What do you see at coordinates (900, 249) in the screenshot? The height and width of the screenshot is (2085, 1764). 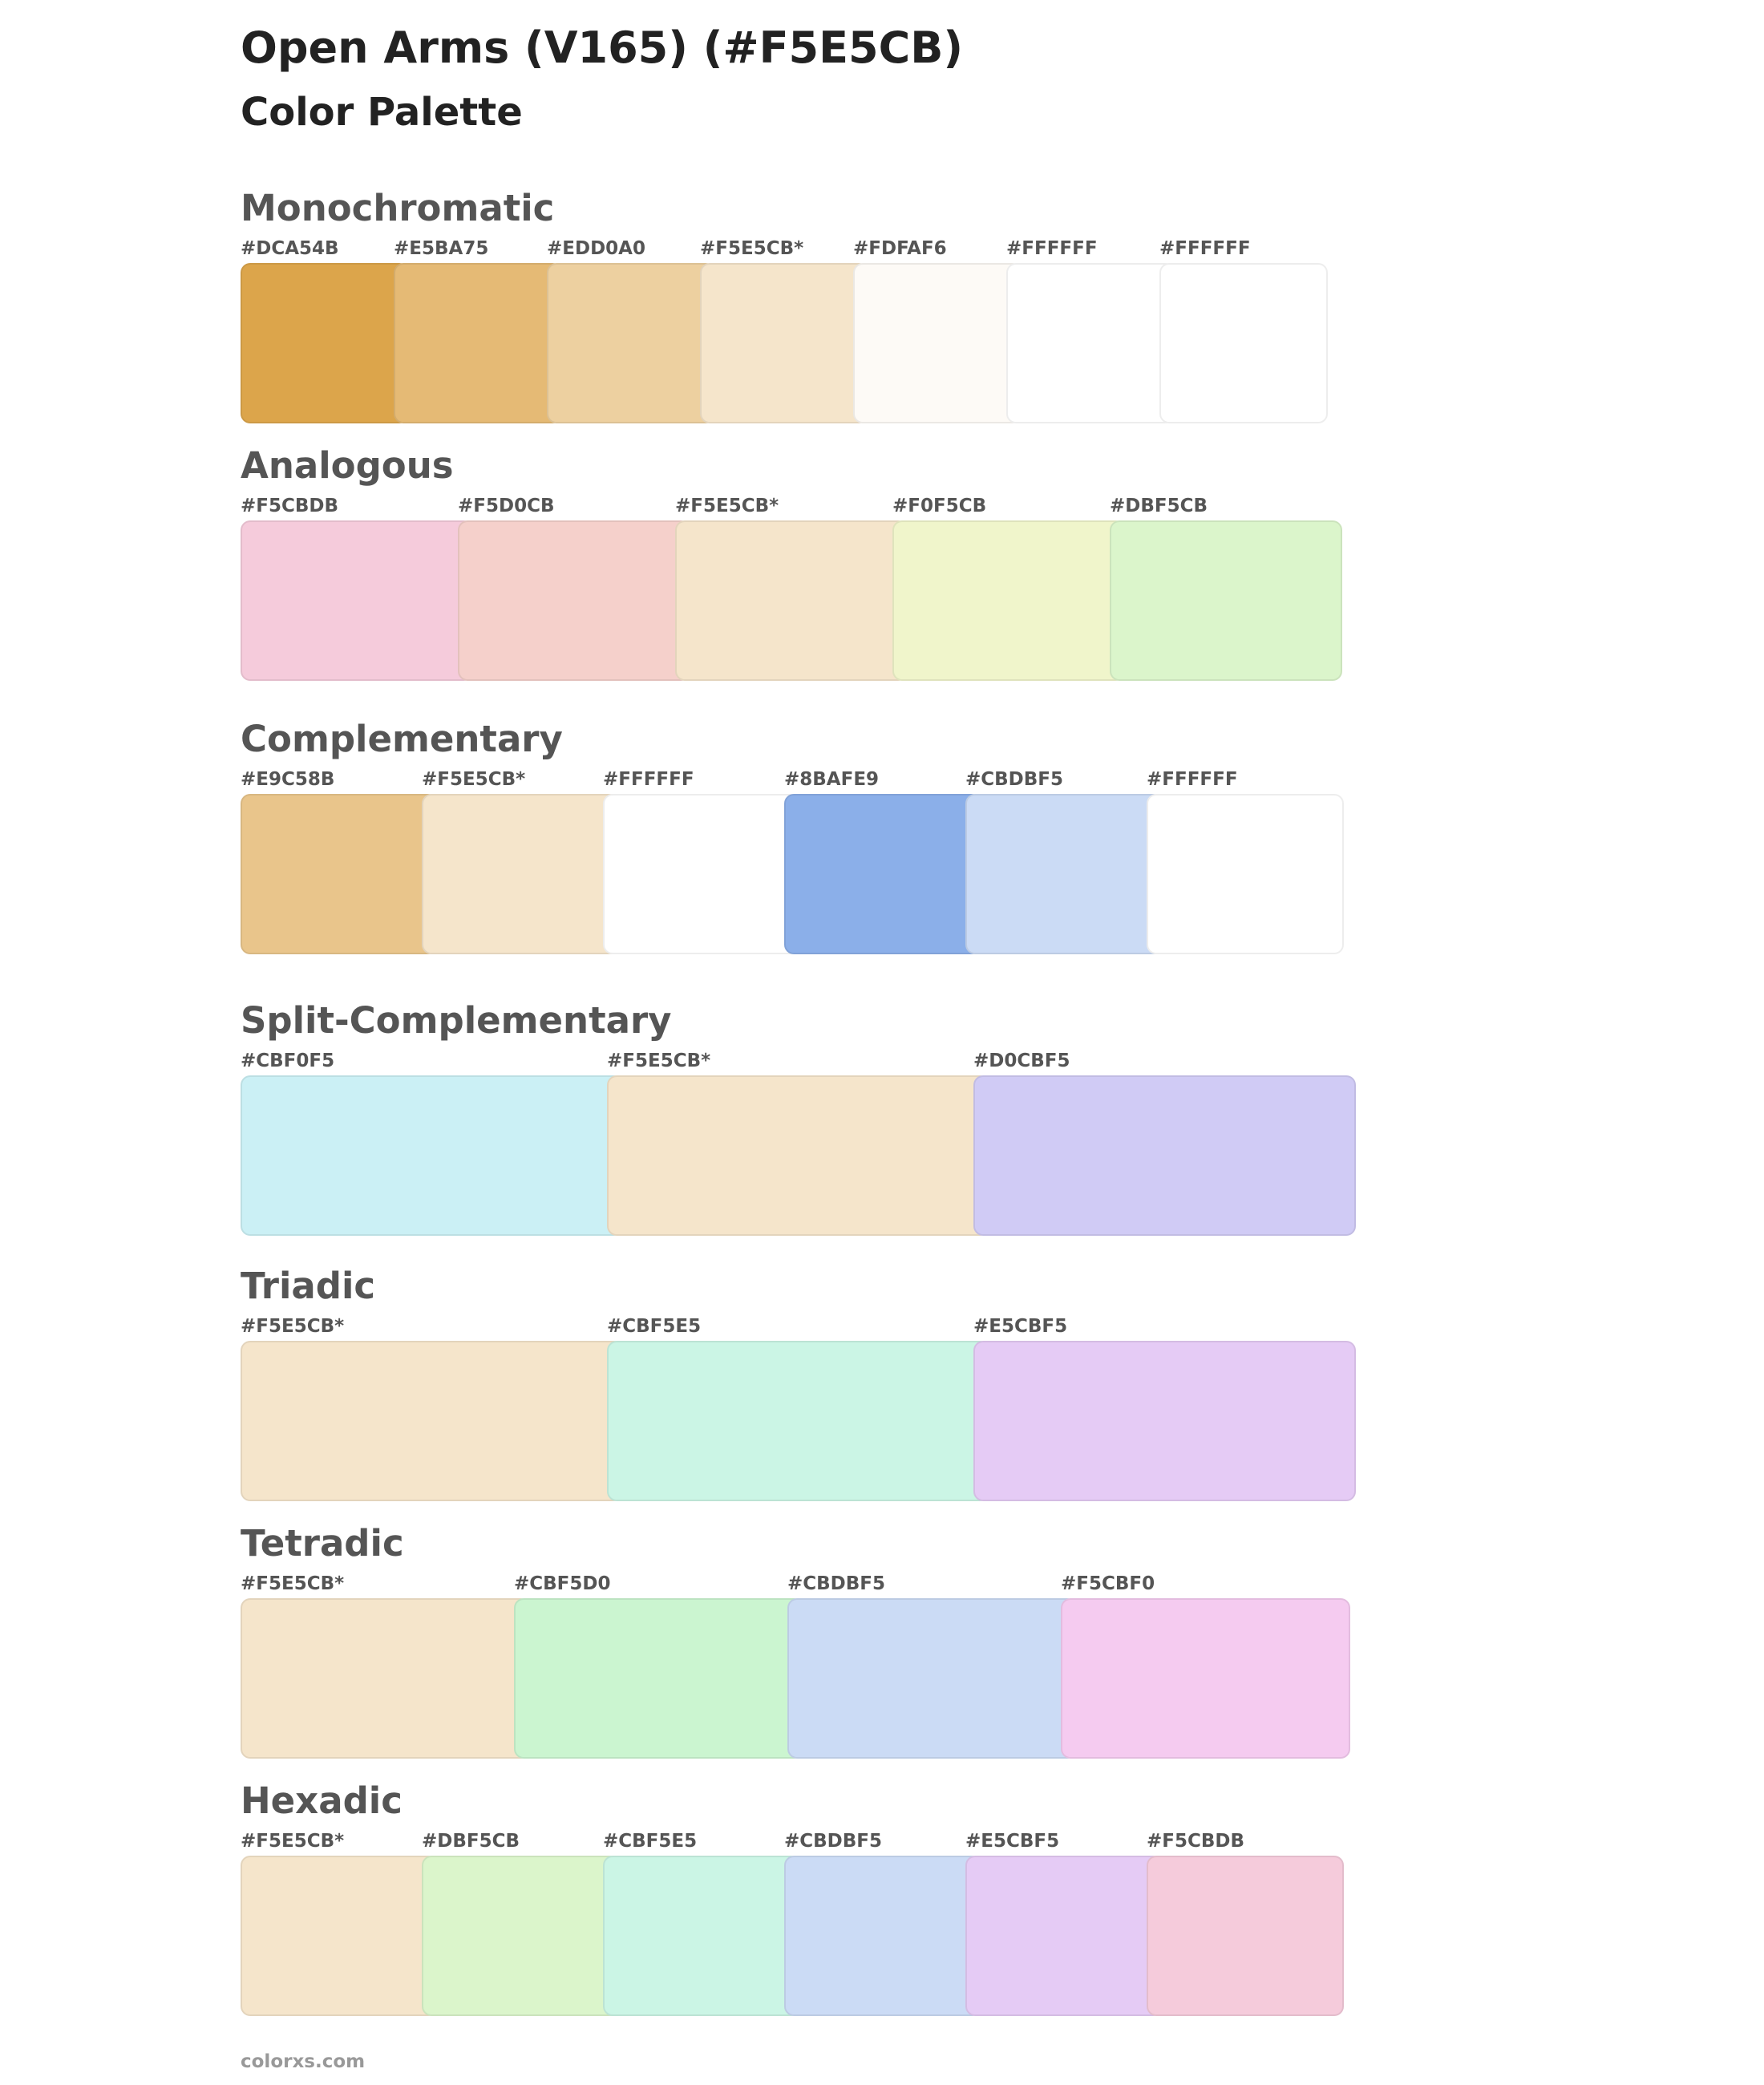 I see `color-hex-label: #FDFAF6` at bounding box center [900, 249].